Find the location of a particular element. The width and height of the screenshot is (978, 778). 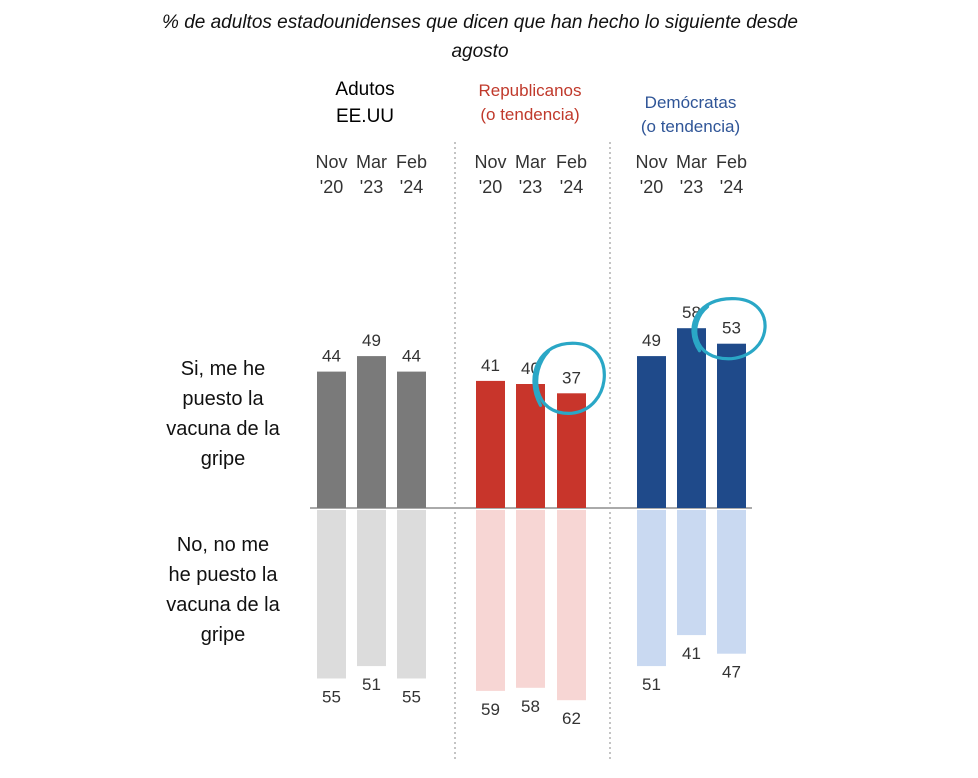

bar-yes-adults-mar23 is located at coordinates (371, 432).